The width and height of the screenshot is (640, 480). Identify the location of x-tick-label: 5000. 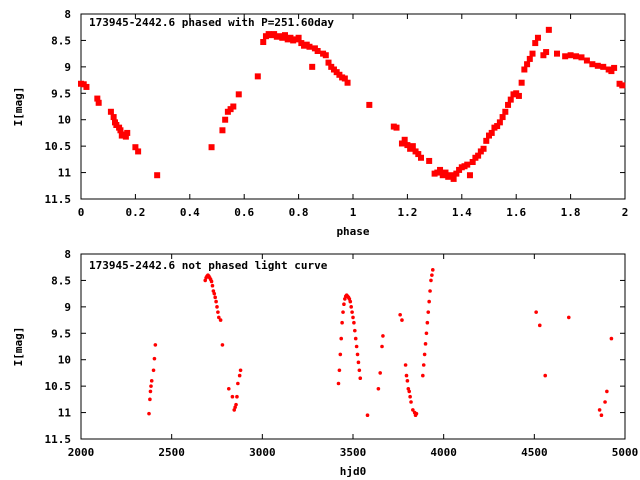
(625, 452).